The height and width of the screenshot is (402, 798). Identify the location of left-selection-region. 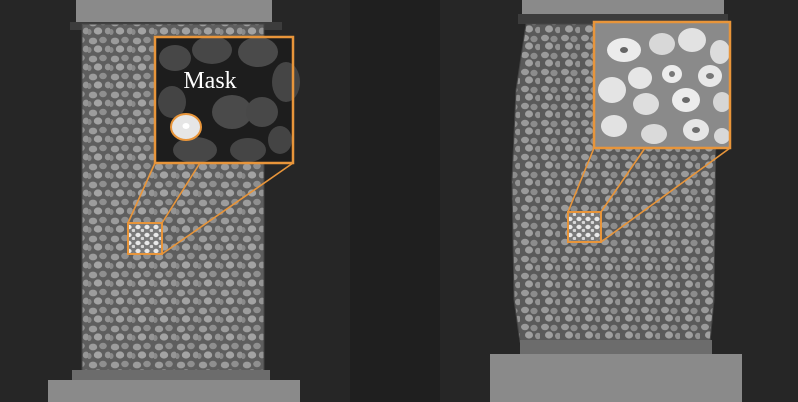
(145, 238).